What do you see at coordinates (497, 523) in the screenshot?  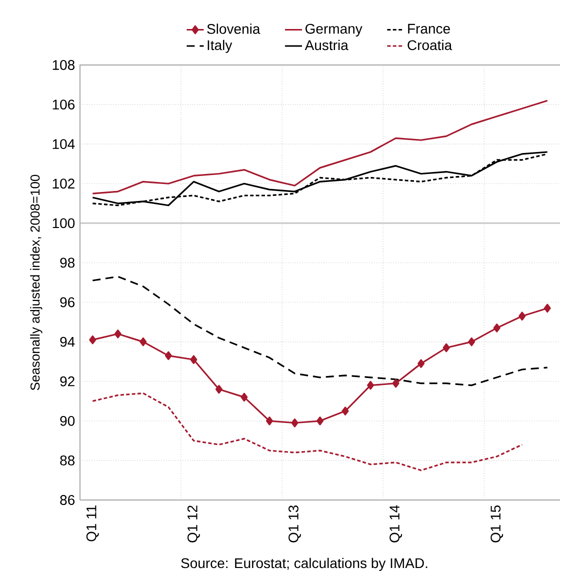 I see `x-tick-label: Q1 15` at bounding box center [497, 523].